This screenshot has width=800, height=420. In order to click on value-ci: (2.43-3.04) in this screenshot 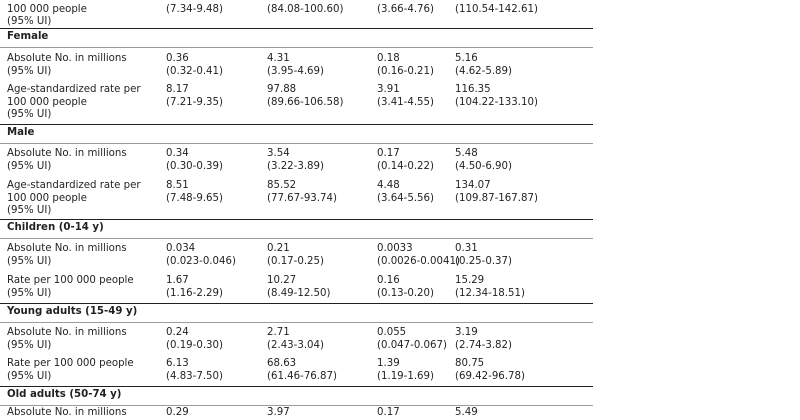, I will do `click(295, 345)`.